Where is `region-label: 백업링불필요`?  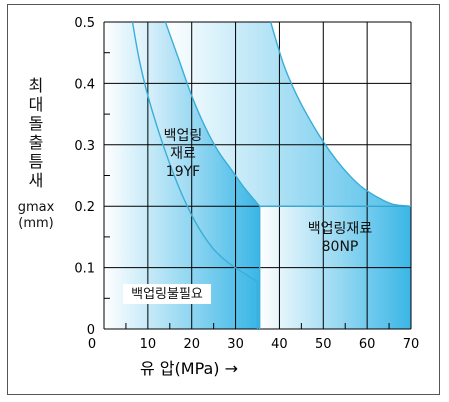 region-label: 백업링불필요 is located at coordinates (167, 294).